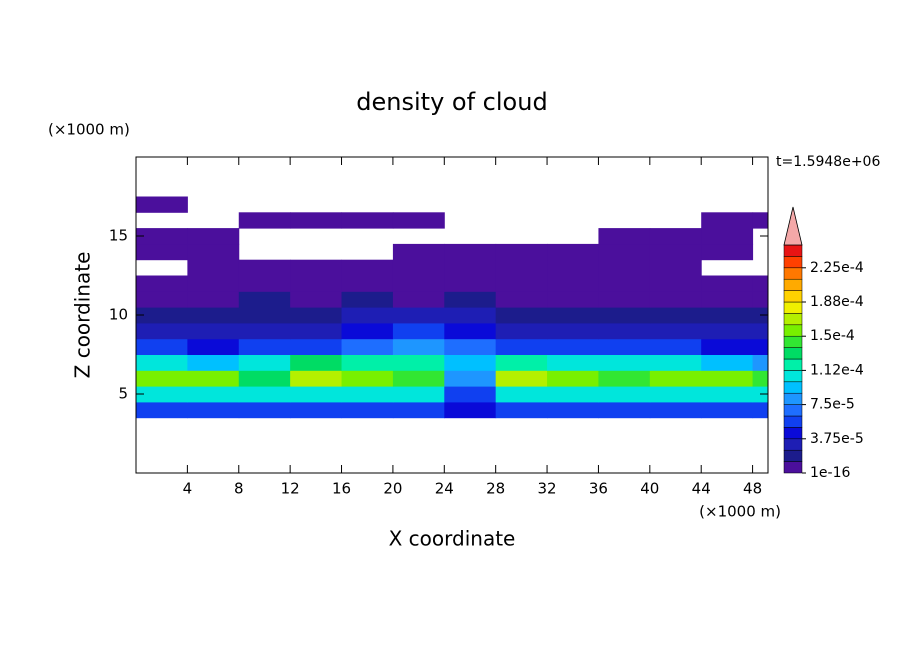  What do you see at coordinates (118, 236) in the screenshot?
I see `y-tick-label: 15` at bounding box center [118, 236].